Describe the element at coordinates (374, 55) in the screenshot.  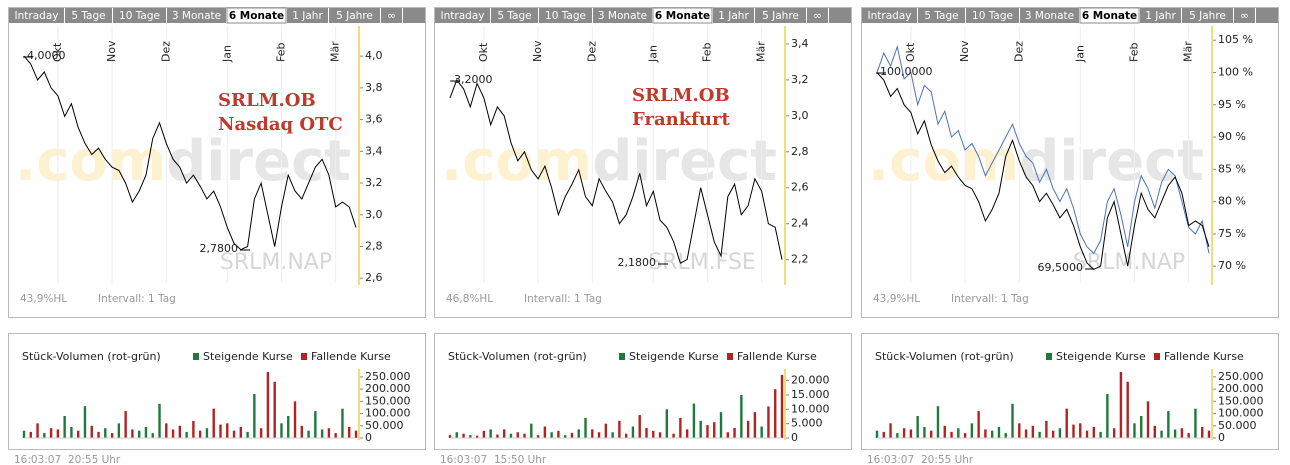
I see `y-tick-label: 4,0` at that location.